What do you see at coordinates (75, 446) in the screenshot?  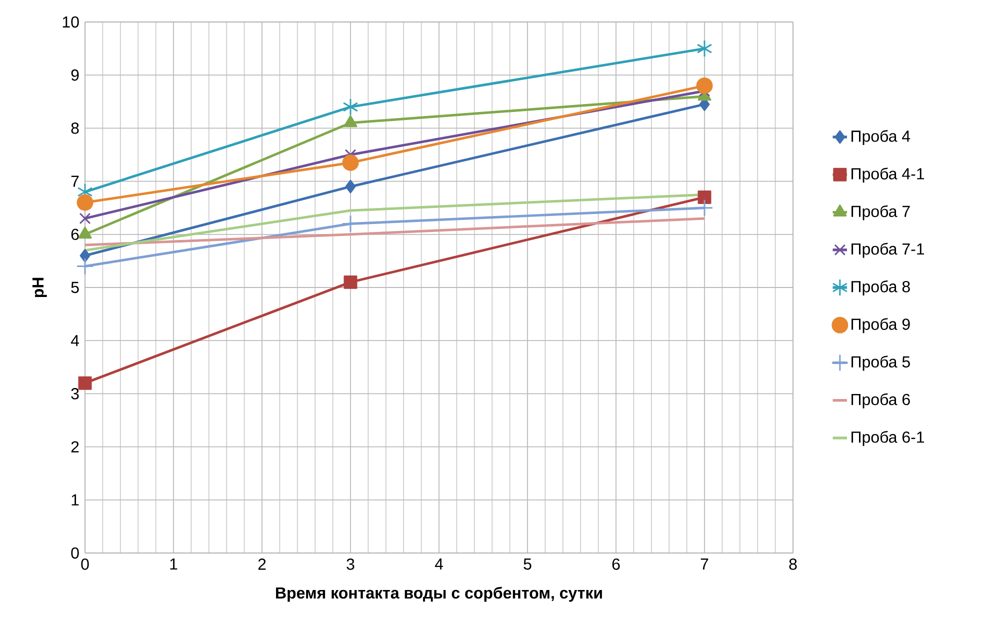 I see `y-tick-label: 2` at bounding box center [75, 446].